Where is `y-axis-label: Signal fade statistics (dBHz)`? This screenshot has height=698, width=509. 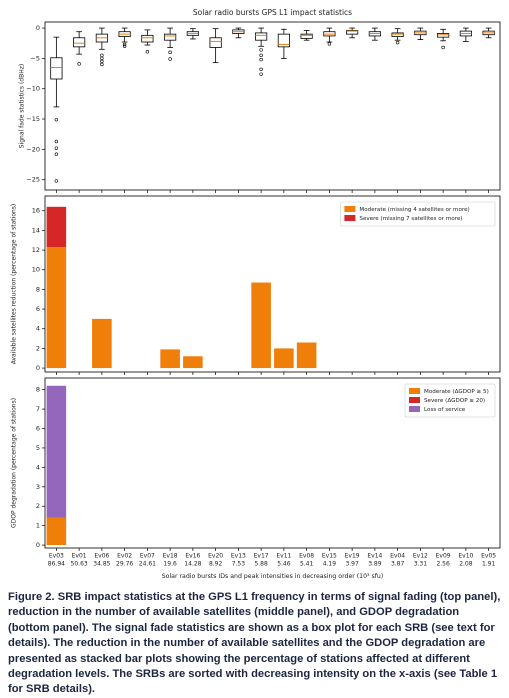
y-axis-label: Signal fade statistics (dBHz) is located at coordinates (22, 106).